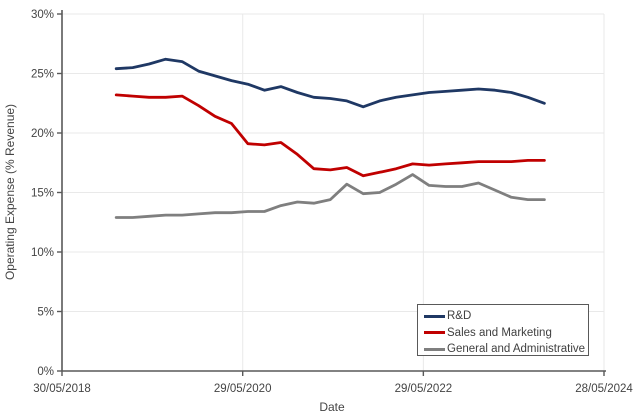 This screenshot has width=640, height=418. What do you see at coordinates (459, 316) in the screenshot?
I see `legend-label: R&D` at bounding box center [459, 316].